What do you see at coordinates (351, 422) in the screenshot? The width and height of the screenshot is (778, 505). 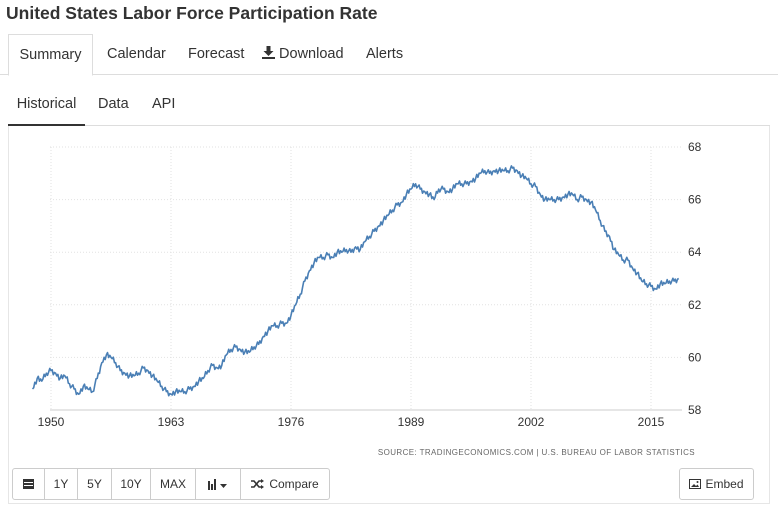 I see `x-axis: 1950 1963 1976 1989 2002 2015` at bounding box center [351, 422].